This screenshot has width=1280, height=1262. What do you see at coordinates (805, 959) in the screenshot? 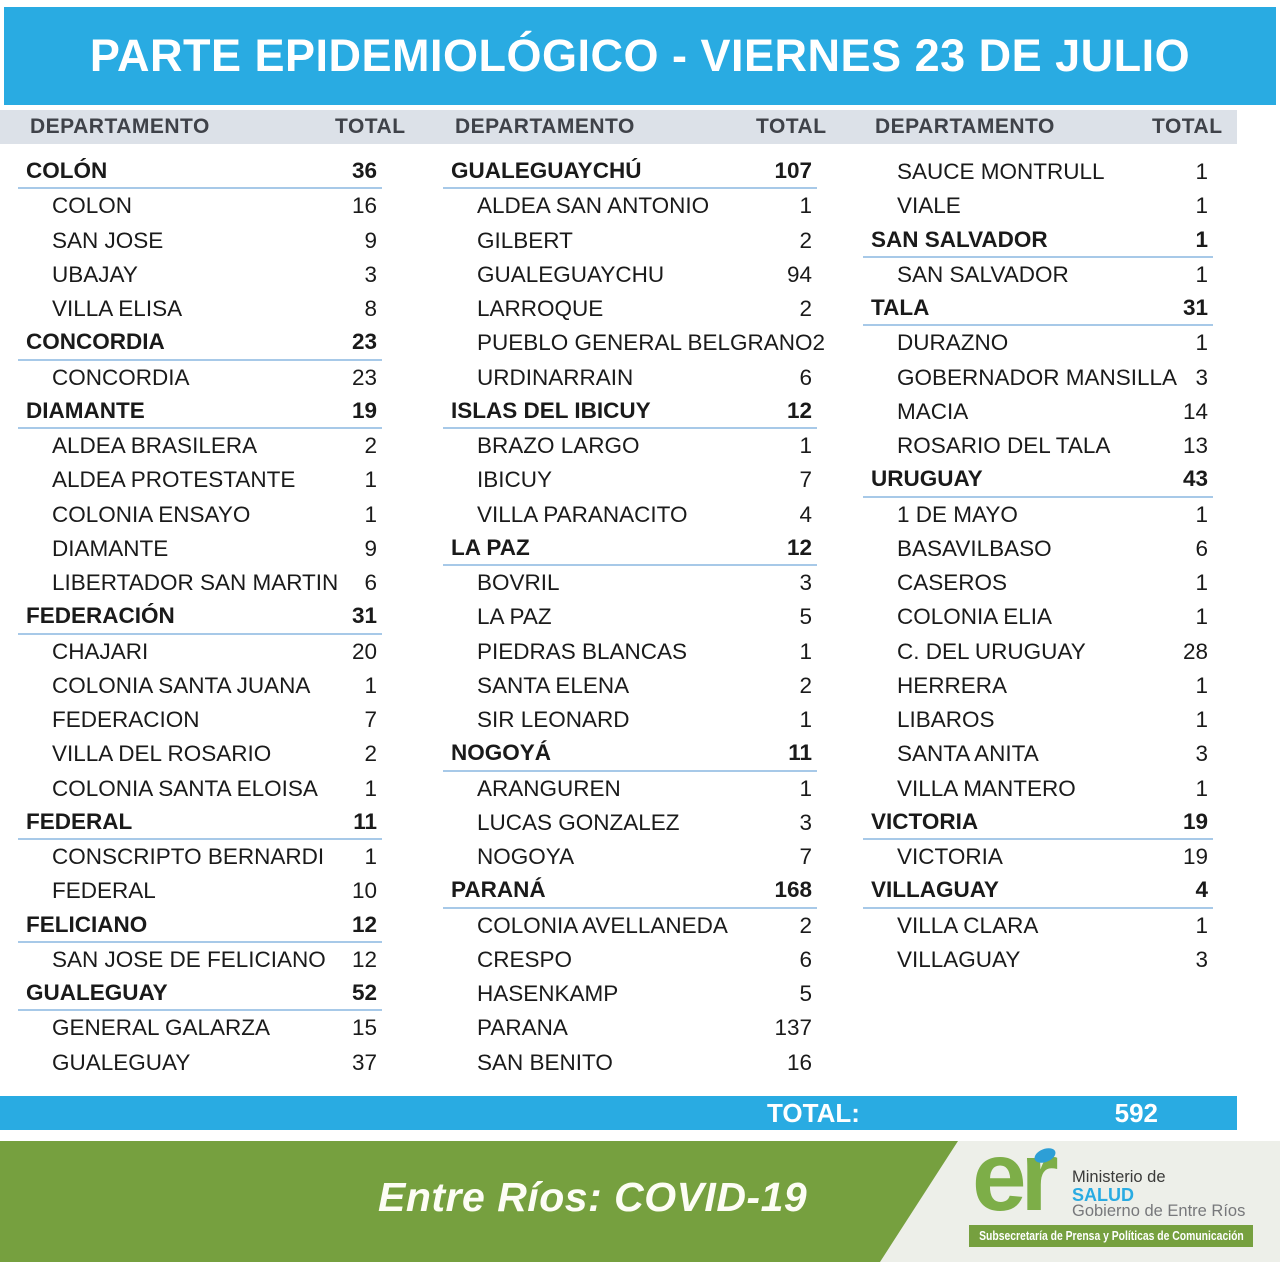
I see `row-value: 6` at bounding box center [805, 959].